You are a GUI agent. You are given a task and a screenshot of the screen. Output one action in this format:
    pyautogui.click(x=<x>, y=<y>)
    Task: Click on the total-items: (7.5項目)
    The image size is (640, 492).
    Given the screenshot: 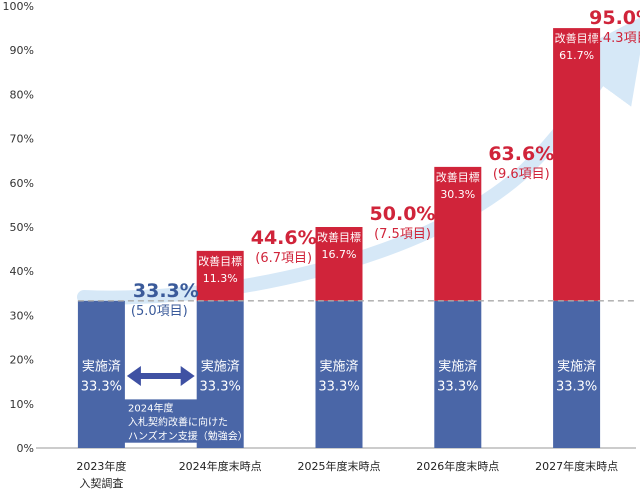 What is the action you would take?
    pyautogui.click(x=402, y=234)
    